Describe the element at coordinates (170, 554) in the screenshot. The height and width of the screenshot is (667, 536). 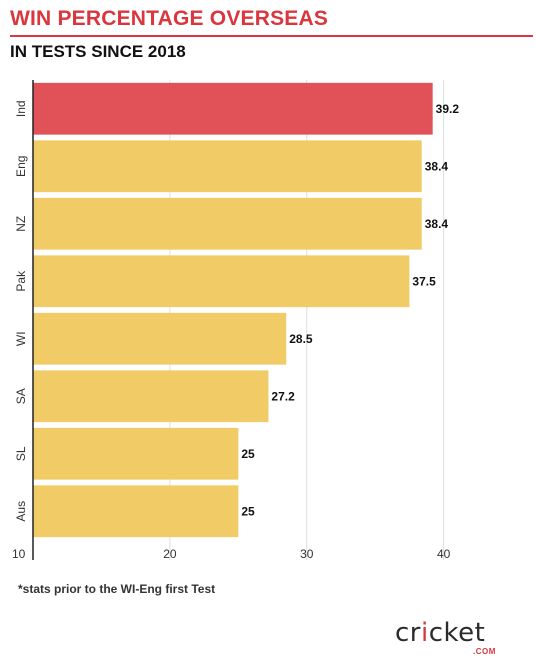
I see `x-tick-label: 20` at that location.